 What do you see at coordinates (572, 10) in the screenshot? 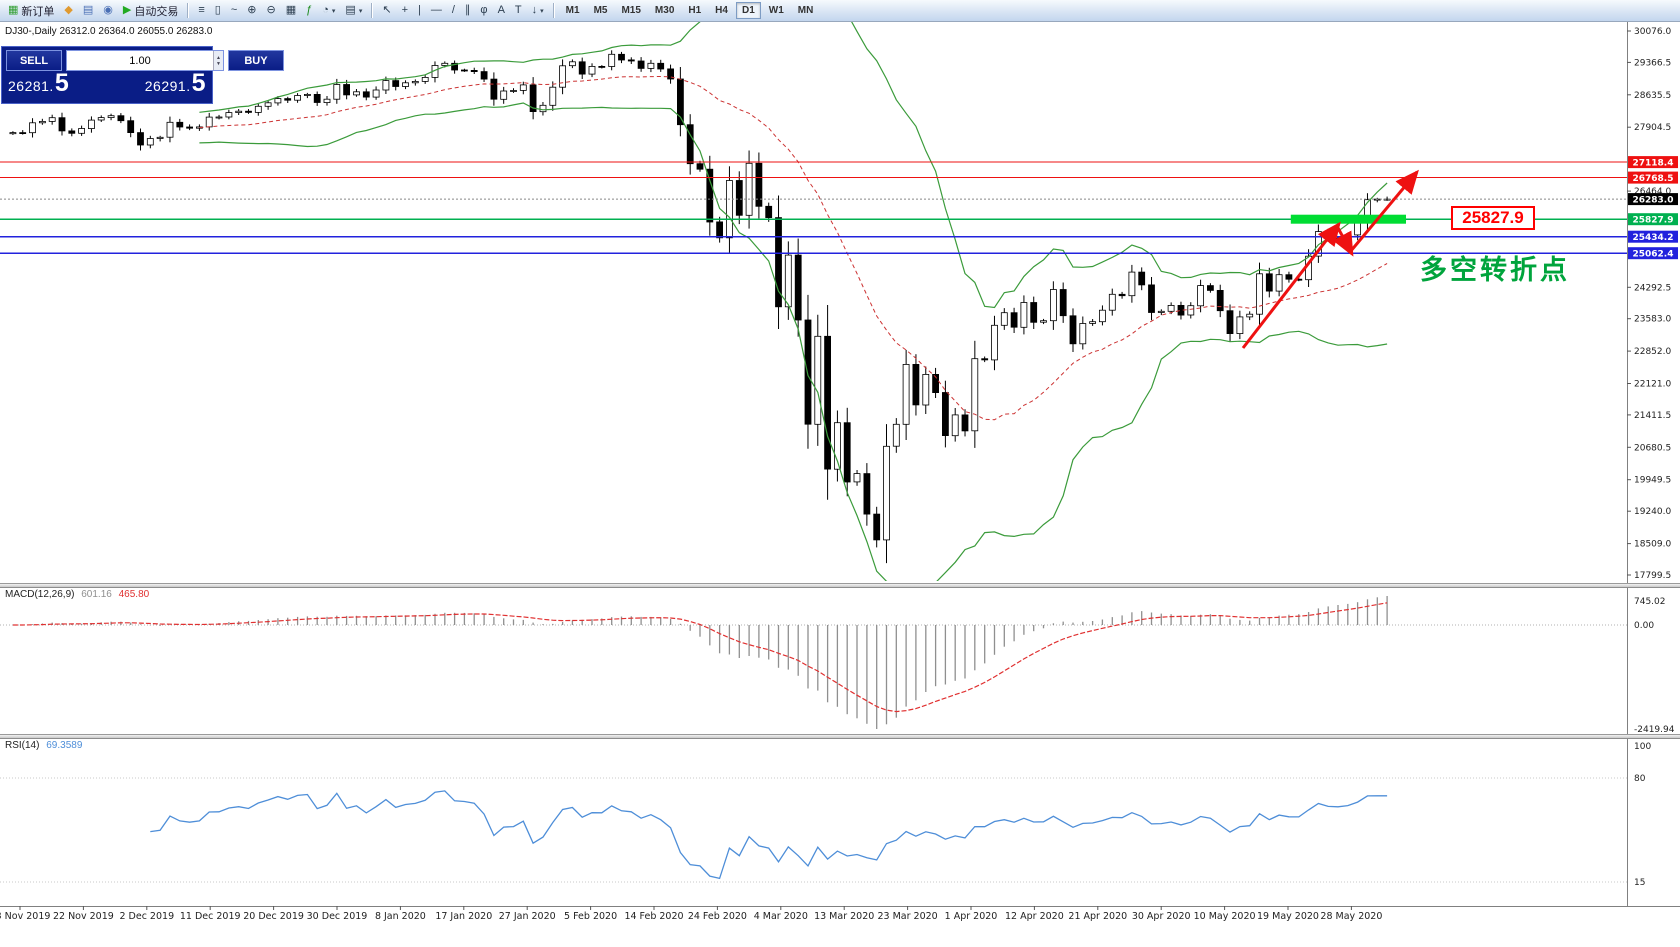
I see `timeframe-m1-button: M1` at bounding box center [572, 10].